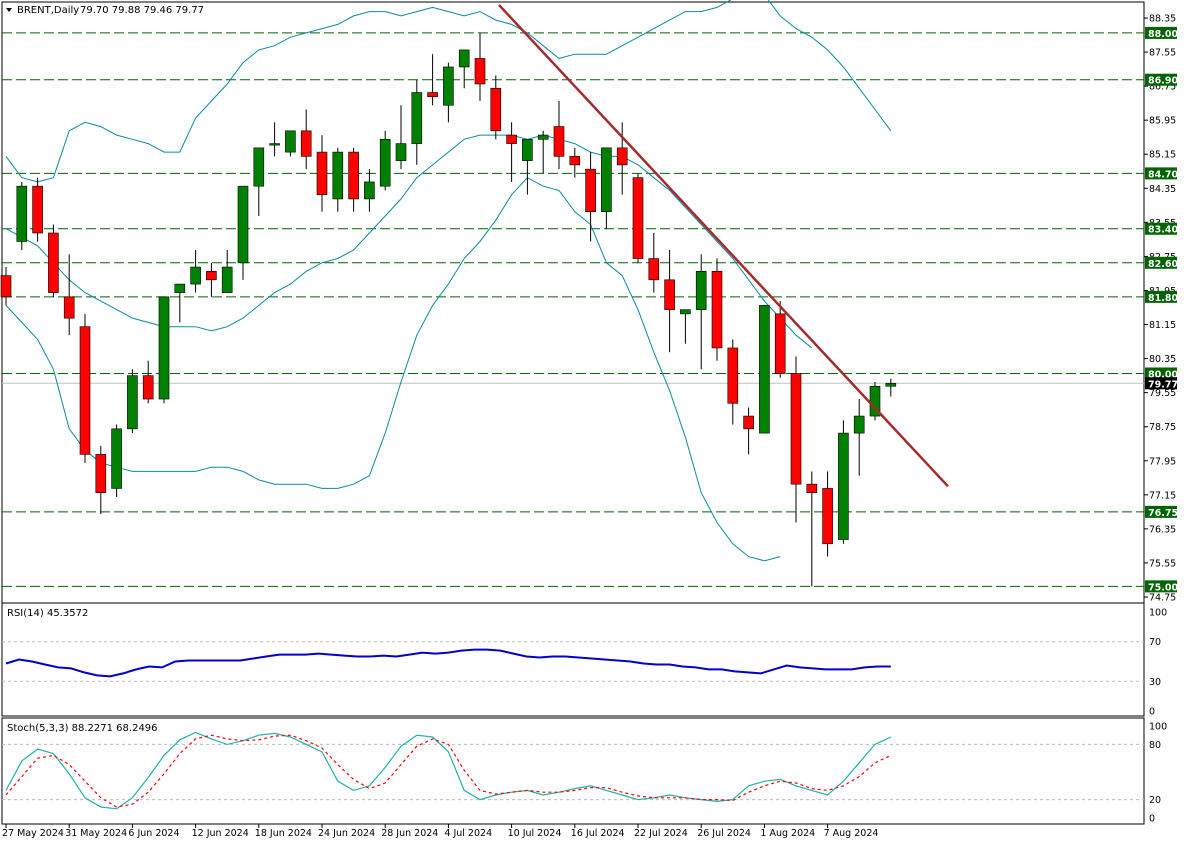 This screenshot has height=844, width=1184. Describe the element at coordinates (1162, 427) in the screenshot. I see `price-tick-label: 78.75` at that location.